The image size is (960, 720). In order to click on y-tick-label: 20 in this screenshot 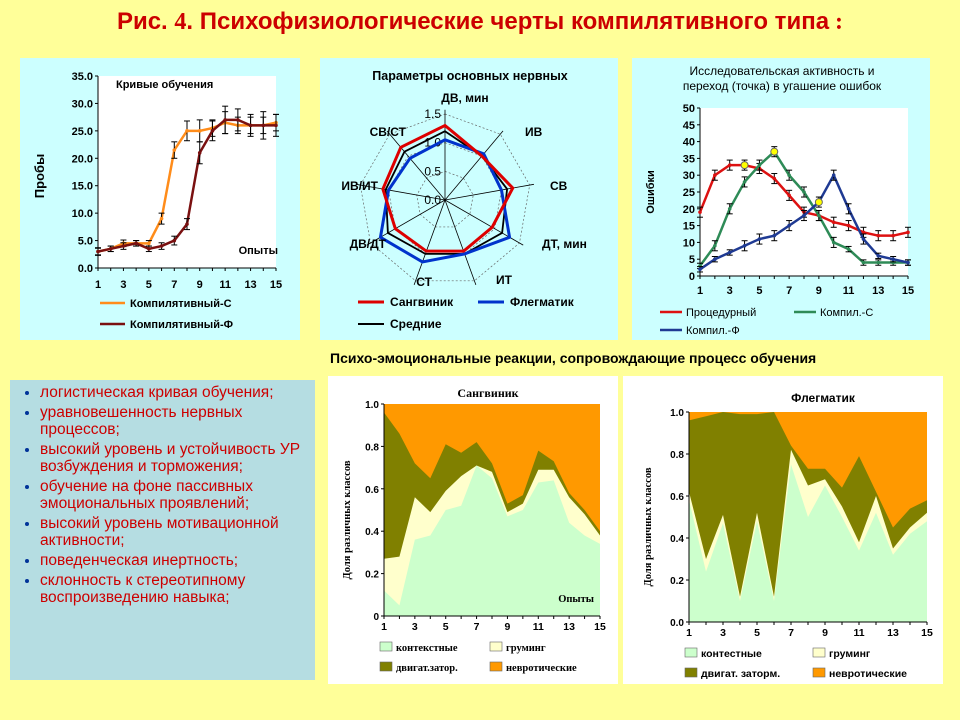, I will do `click(689, 210)`.